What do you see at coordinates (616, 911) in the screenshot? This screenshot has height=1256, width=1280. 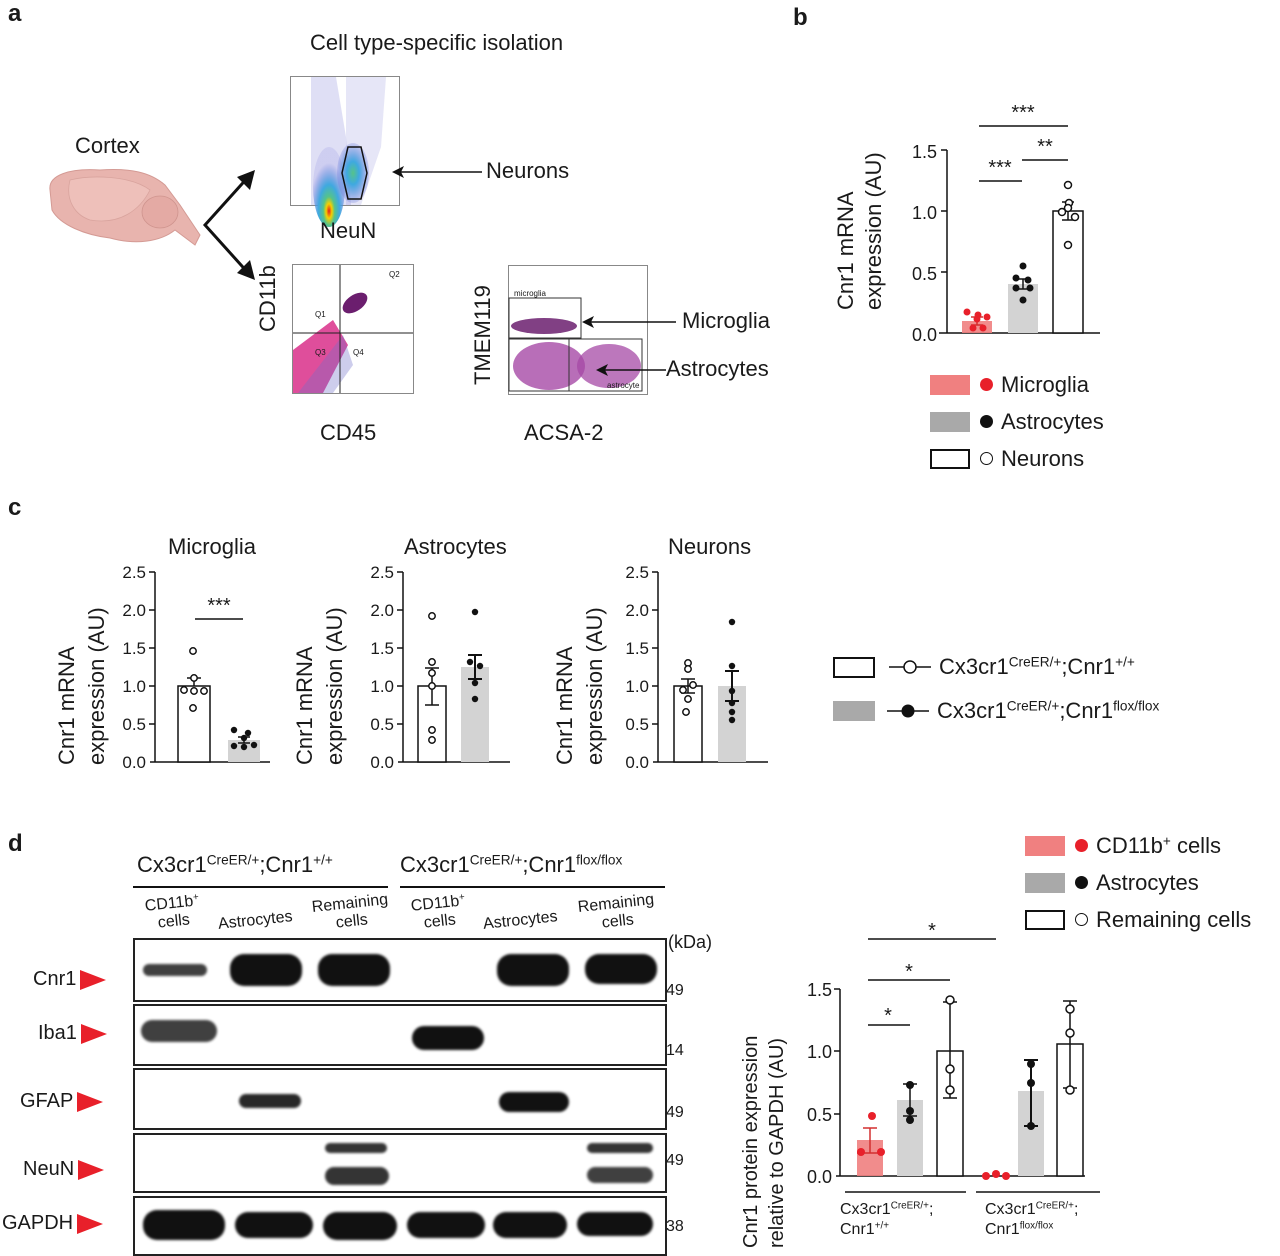 I see `lane-label-6: Remaining cells` at bounding box center [616, 911].